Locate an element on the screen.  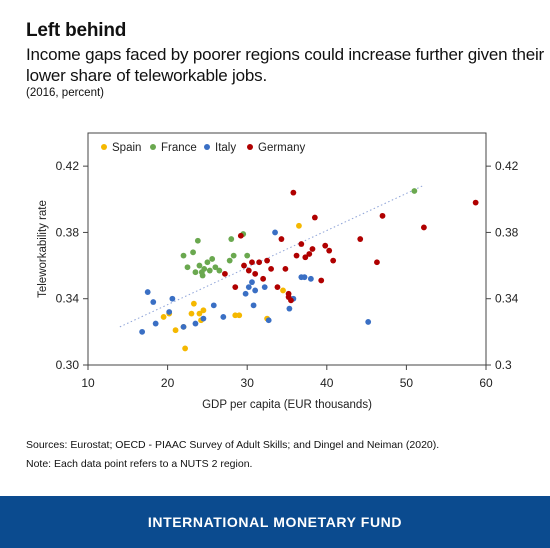
y-tick-label-right: 0.3 is located at coordinates (503, 365).